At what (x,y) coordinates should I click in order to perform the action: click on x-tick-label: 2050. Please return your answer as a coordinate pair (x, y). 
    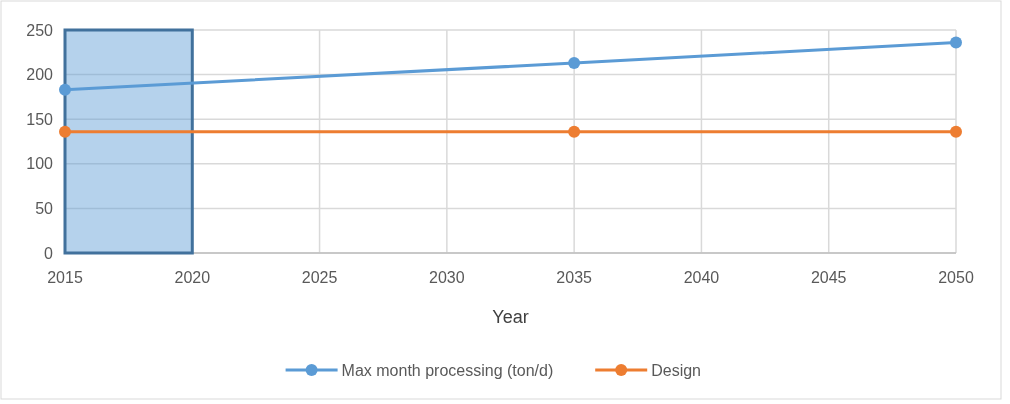
    Looking at the image, I should click on (956, 277).